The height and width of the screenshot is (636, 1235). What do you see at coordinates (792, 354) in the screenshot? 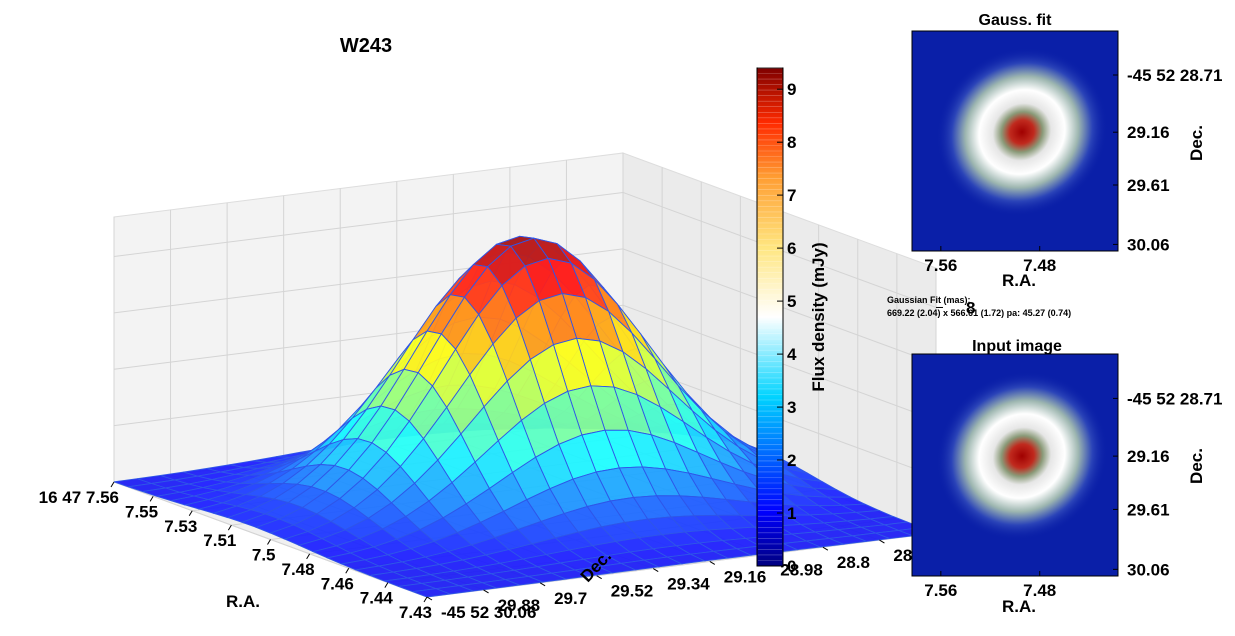
I see `colorbar-tick-label: 4` at bounding box center [792, 354].